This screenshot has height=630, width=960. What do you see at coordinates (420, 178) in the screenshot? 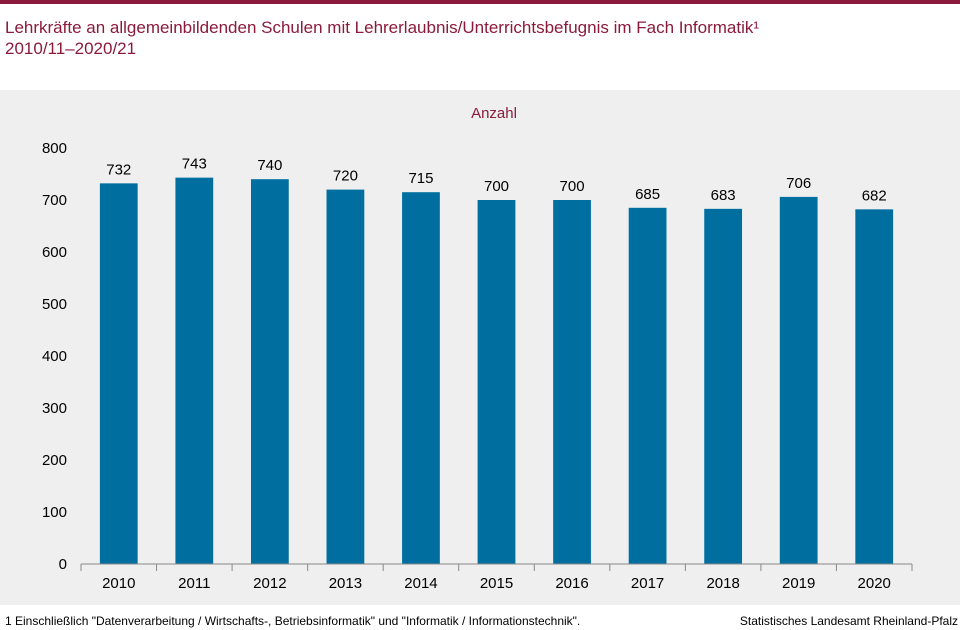
I see `bar-value-label: 715` at bounding box center [420, 178].